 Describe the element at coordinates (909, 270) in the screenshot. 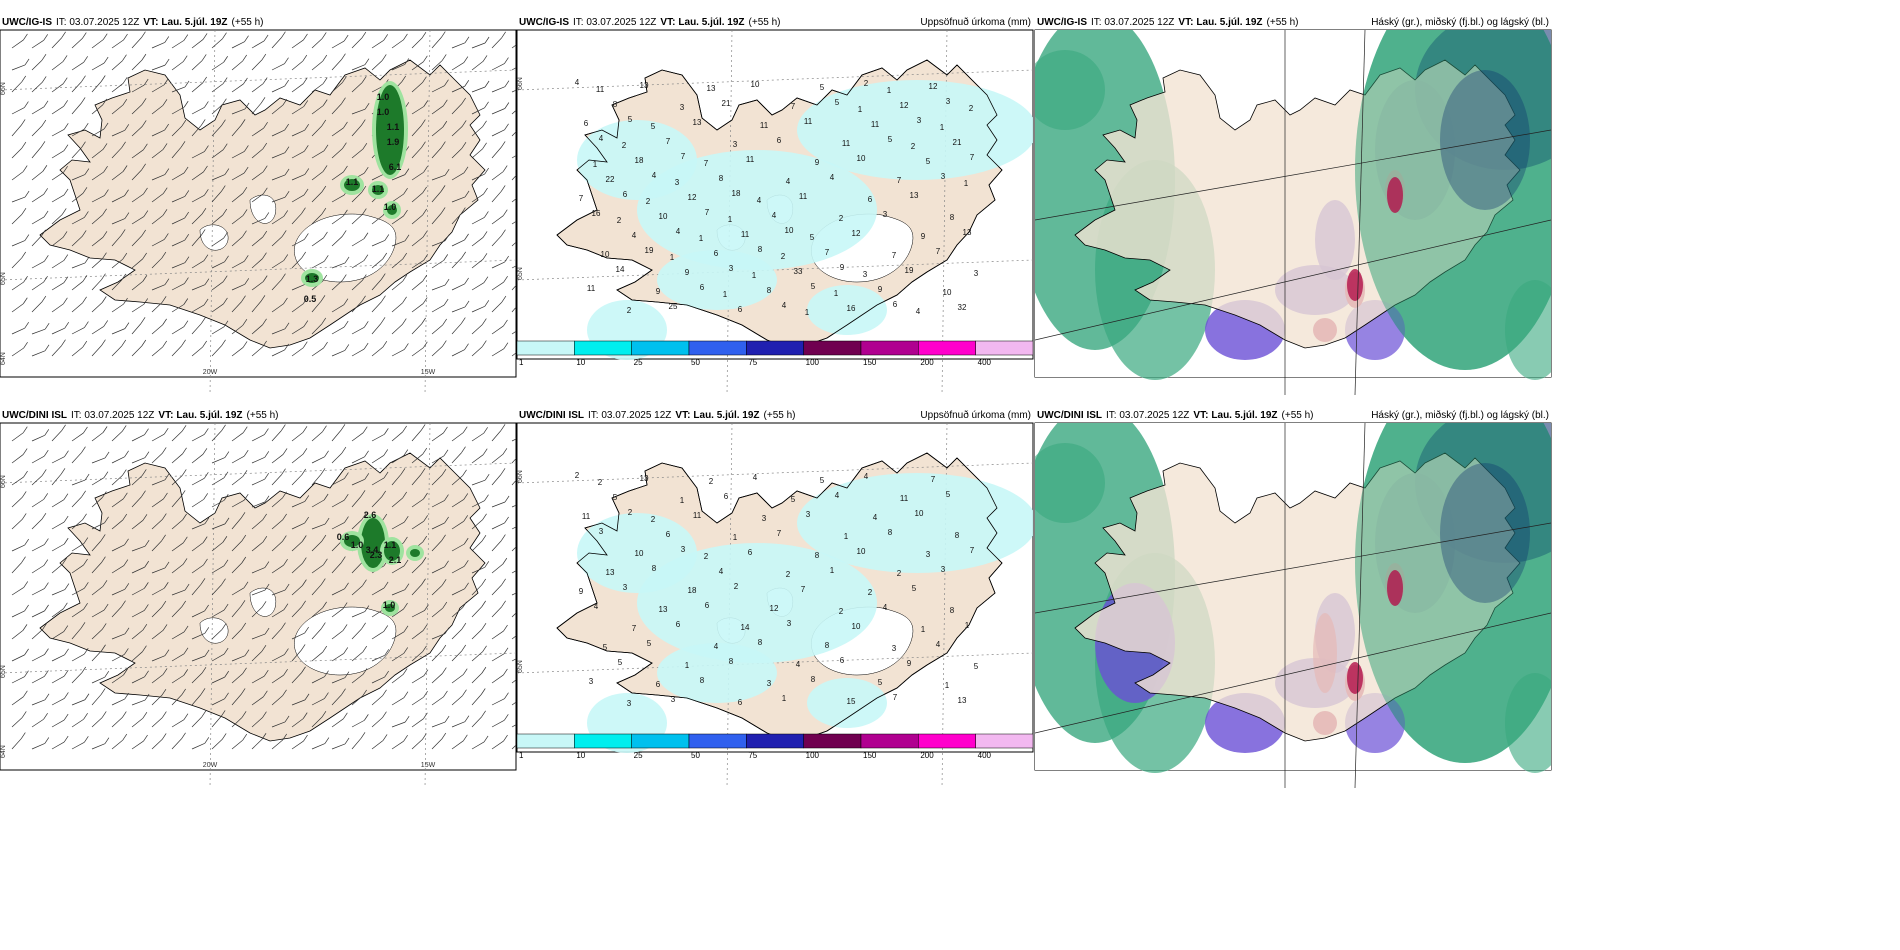

I see `precip-amount-label: 19` at that location.